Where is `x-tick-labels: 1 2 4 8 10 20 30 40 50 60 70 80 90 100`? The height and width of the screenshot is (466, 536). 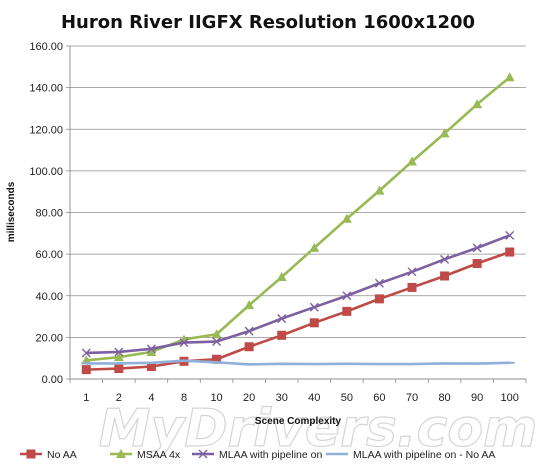
x-tick-labels: 1 2 4 8 10 20 30 40 50 60 70 80 90 100 is located at coordinates (301, 398).